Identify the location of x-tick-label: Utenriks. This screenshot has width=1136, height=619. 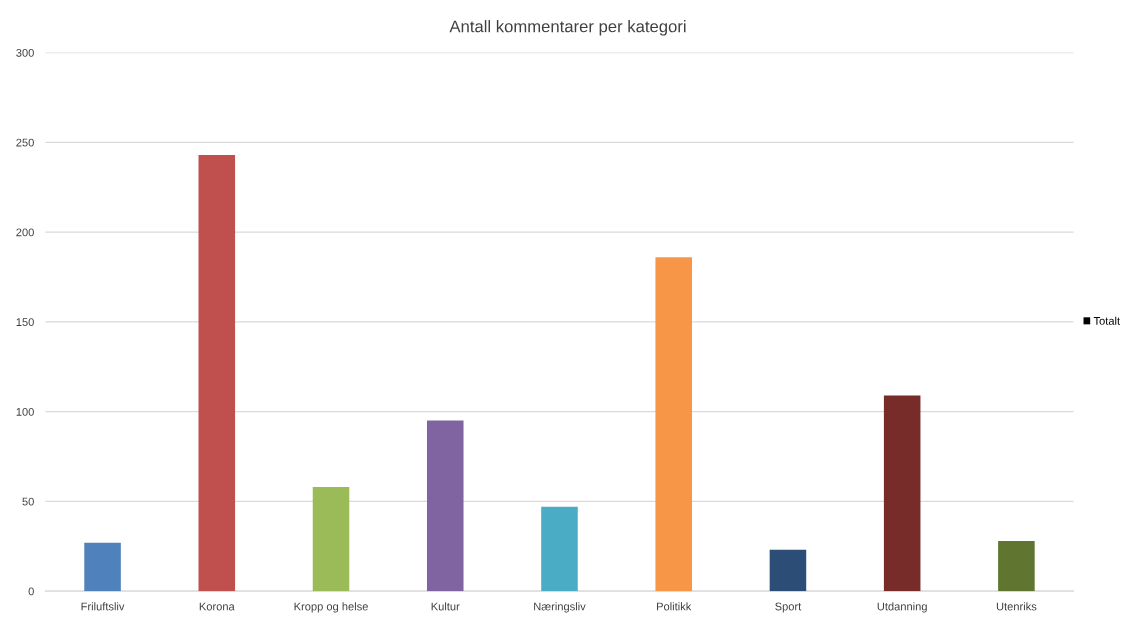
(1016, 606).